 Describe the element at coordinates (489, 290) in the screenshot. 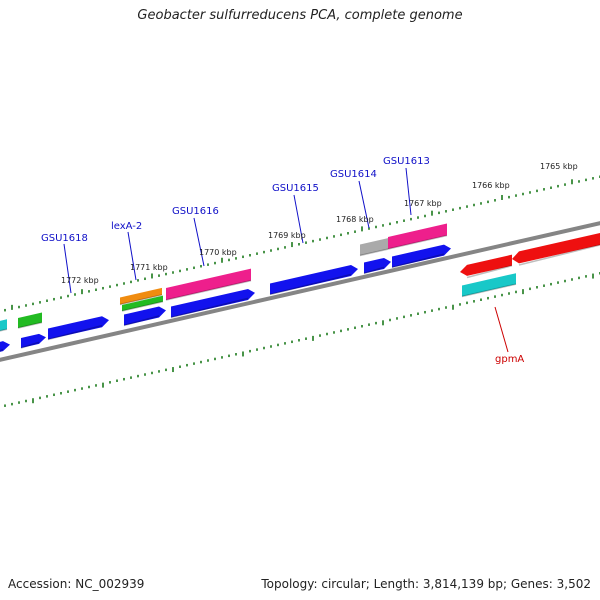

I see `gene-cyan-gpma-shade` at that location.